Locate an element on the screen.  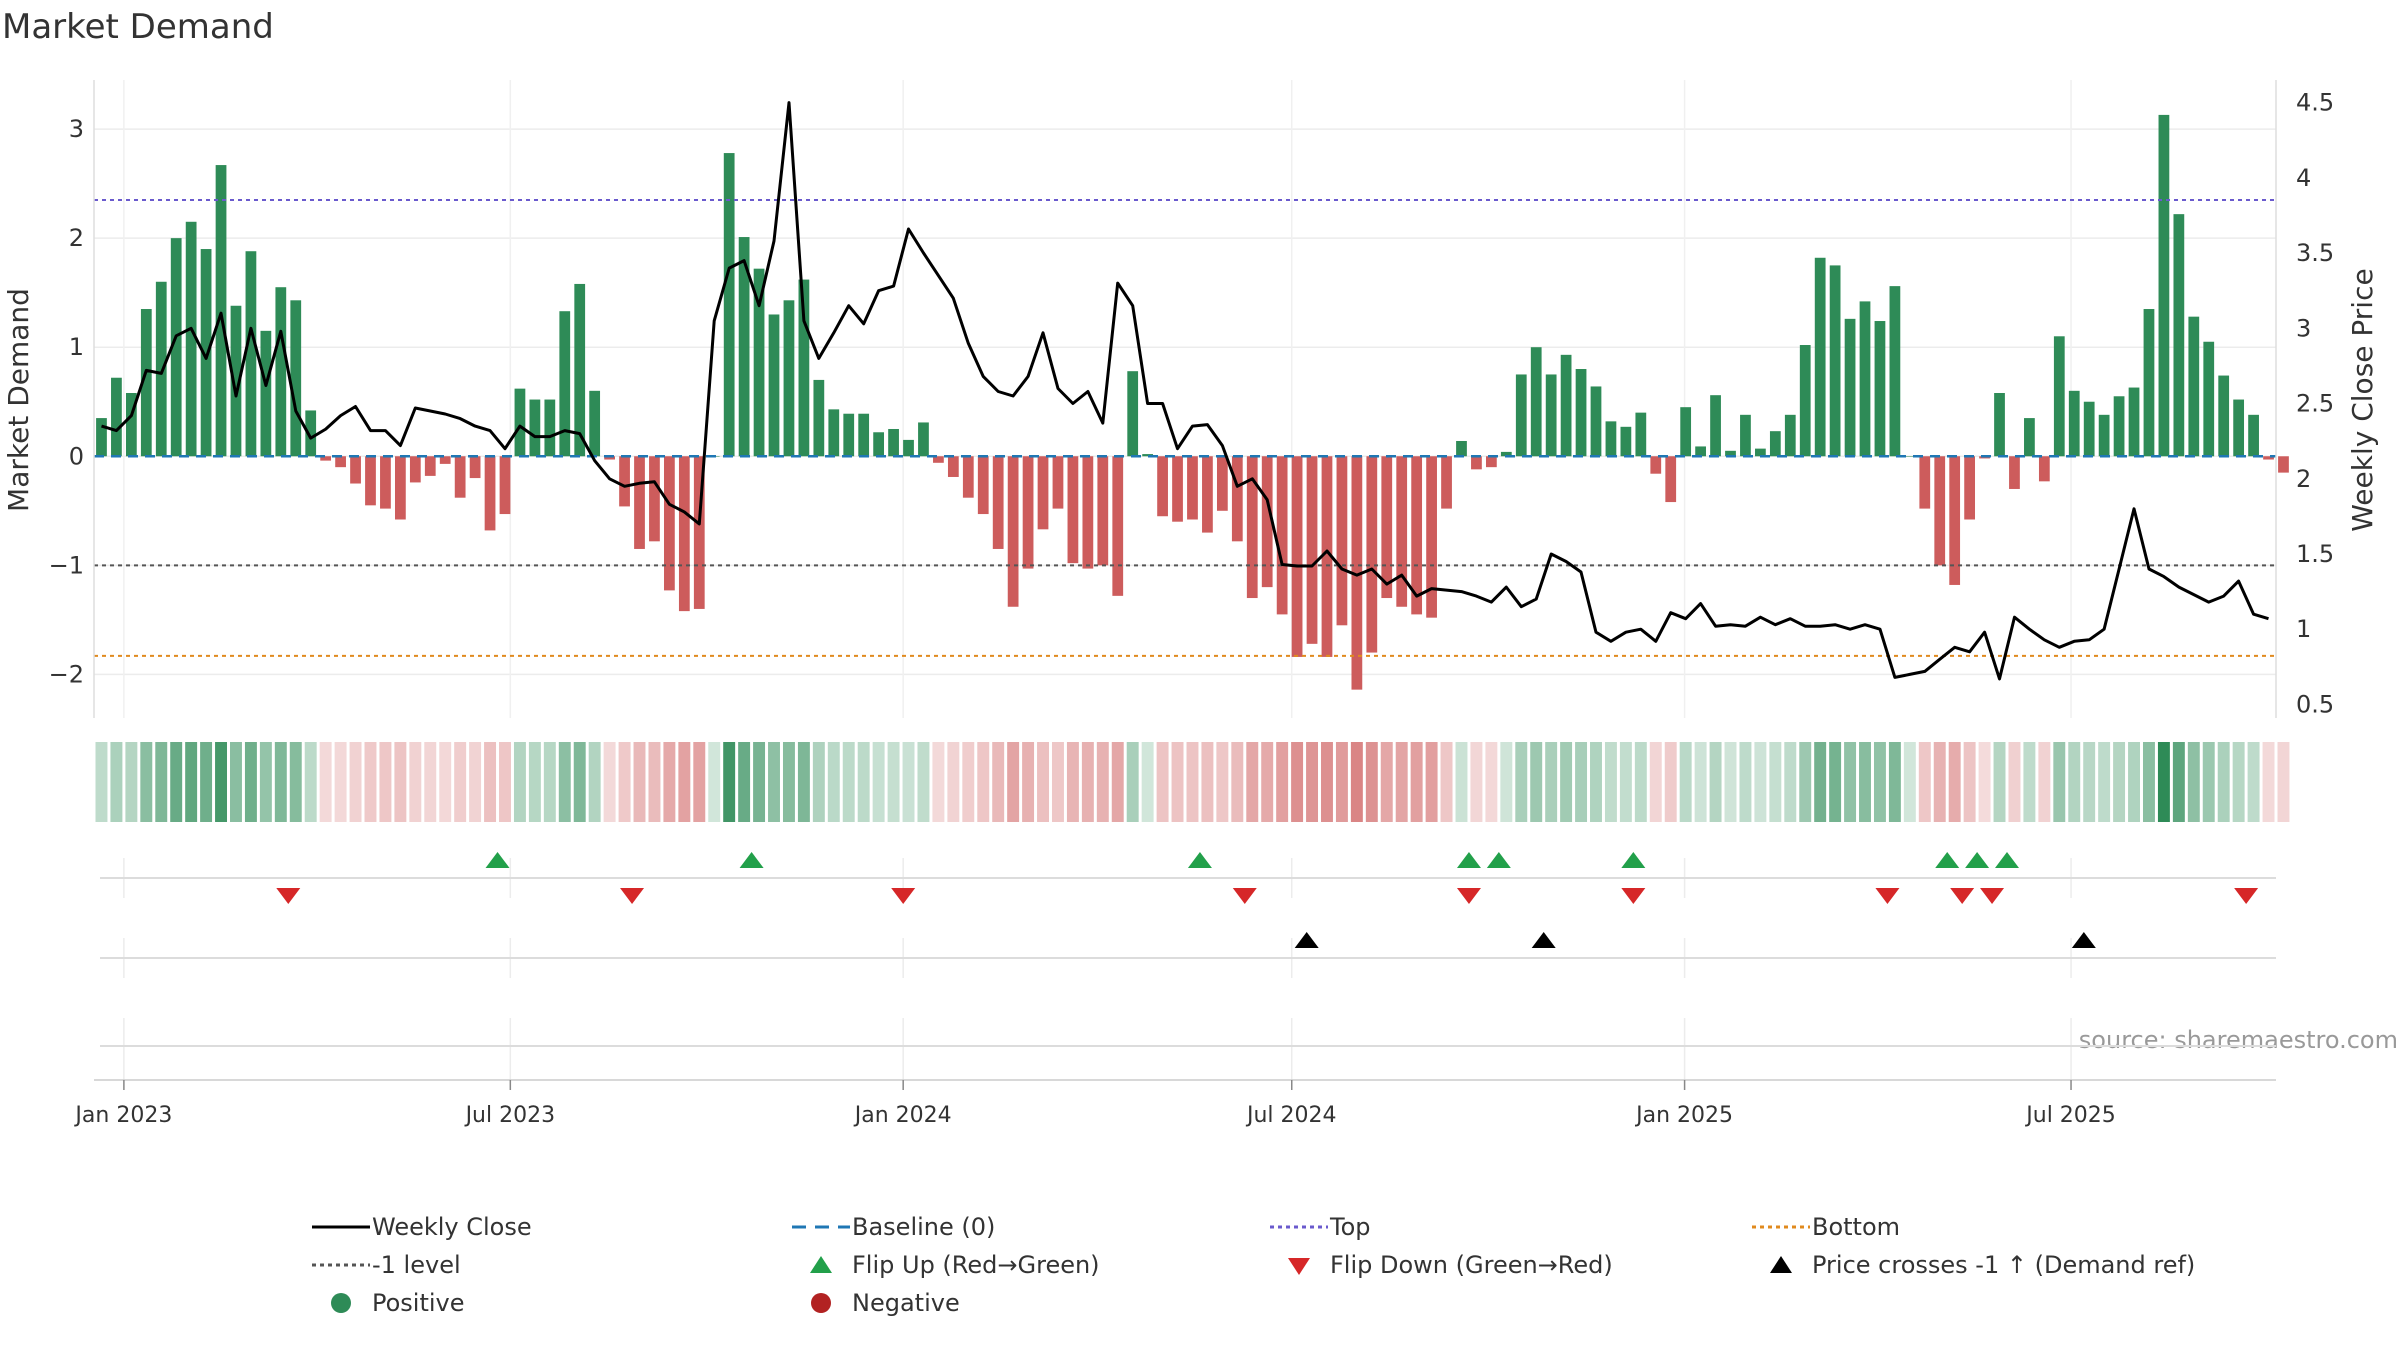
minus1-dotted-line-icon is located at coordinates (341, 1265).